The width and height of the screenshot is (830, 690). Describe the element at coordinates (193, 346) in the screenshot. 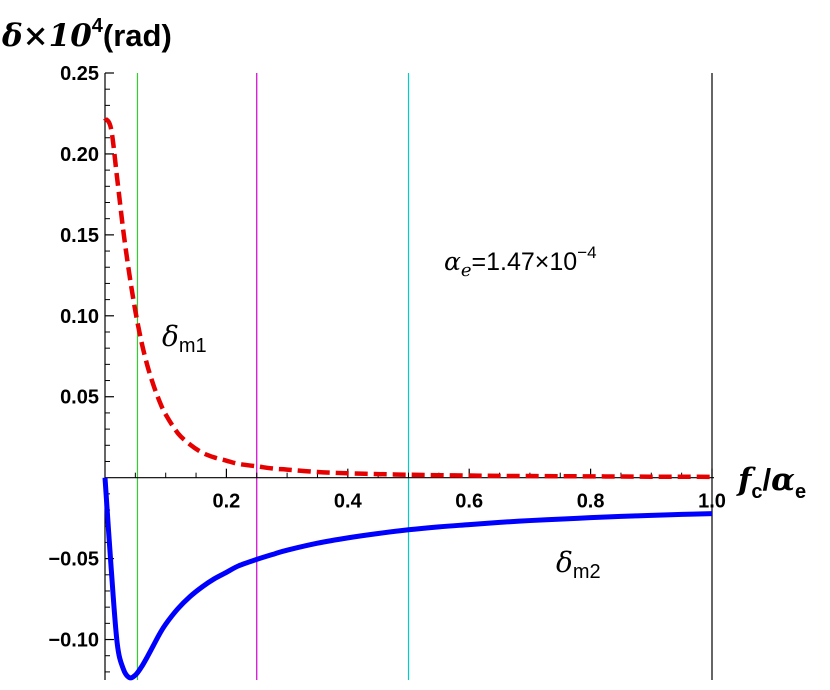

I see `label-delta-m1-sub: m1` at that location.